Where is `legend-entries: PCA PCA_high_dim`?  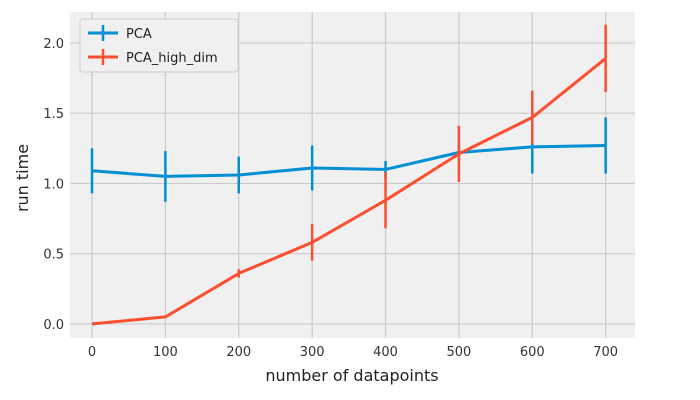 legend-entries: PCA PCA_high_dim is located at coordinates (153, 45).